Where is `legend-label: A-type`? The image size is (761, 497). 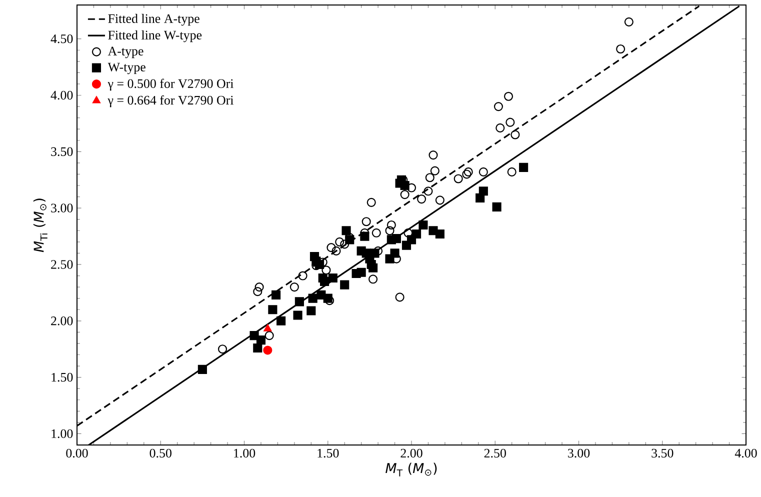 legend-label: A-type is located at coordinates (126, 52).